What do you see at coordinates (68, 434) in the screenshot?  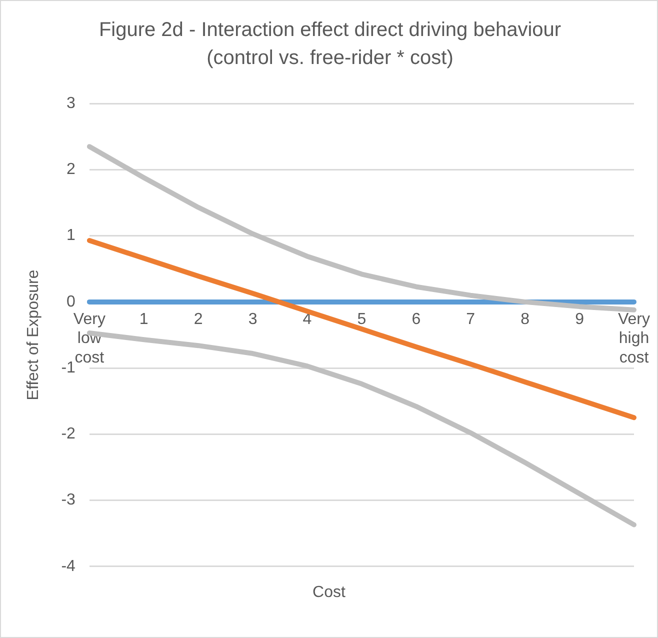 I see `y-tick-label: -2` at bounding box center [68, 434].